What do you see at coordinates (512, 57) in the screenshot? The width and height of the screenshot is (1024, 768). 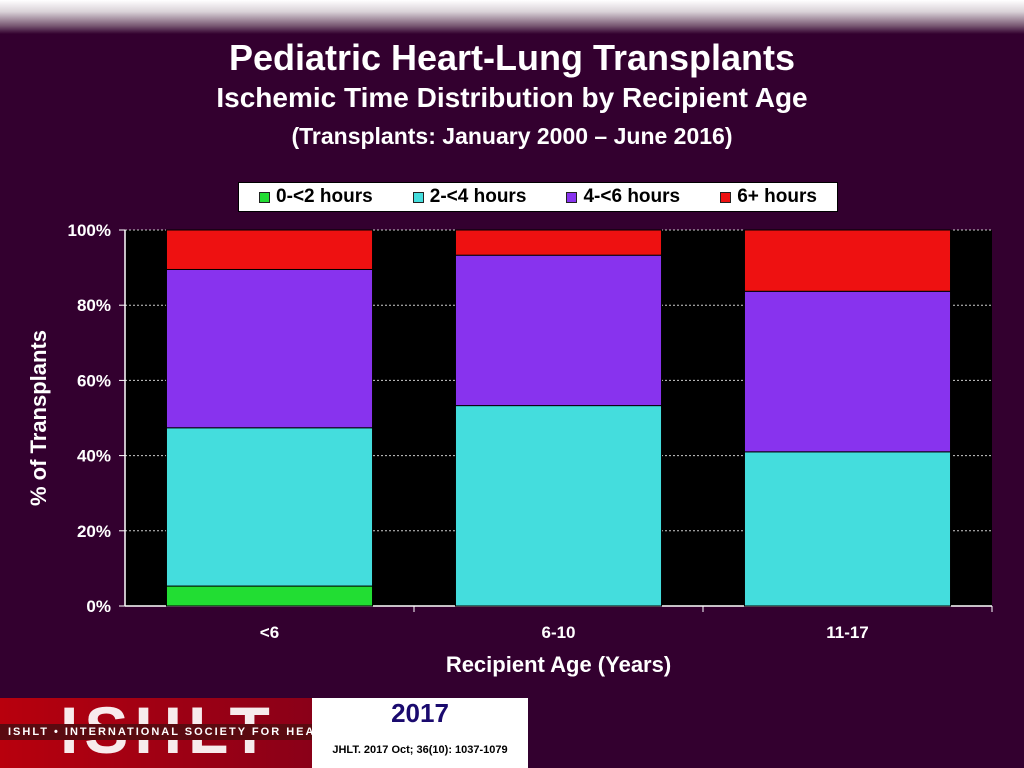 I see `chart-title: Pediatric Heart-Lung Transplants` at bounding box center [512, 57].